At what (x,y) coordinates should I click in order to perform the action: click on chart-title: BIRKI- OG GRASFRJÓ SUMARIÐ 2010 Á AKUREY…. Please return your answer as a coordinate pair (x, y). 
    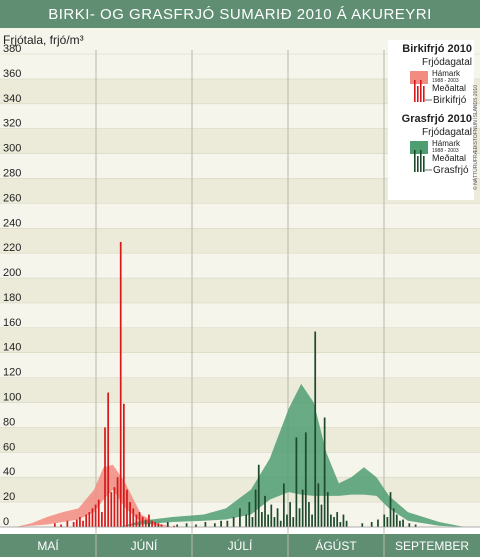
    Looking at the image, I should click on (240, 14).